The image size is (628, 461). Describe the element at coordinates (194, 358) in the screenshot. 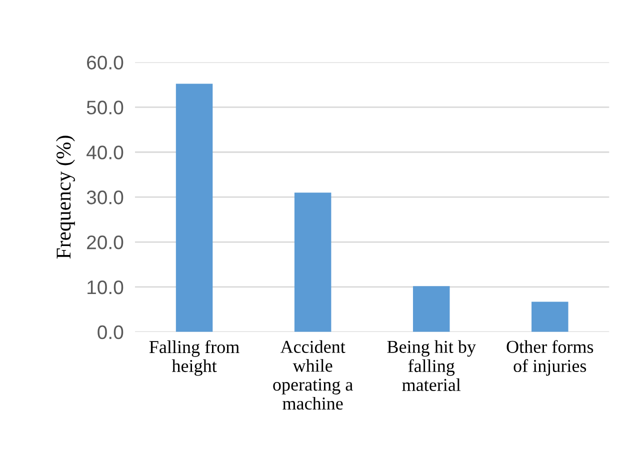

I see `x-tick-label: Falling from height` at that location.